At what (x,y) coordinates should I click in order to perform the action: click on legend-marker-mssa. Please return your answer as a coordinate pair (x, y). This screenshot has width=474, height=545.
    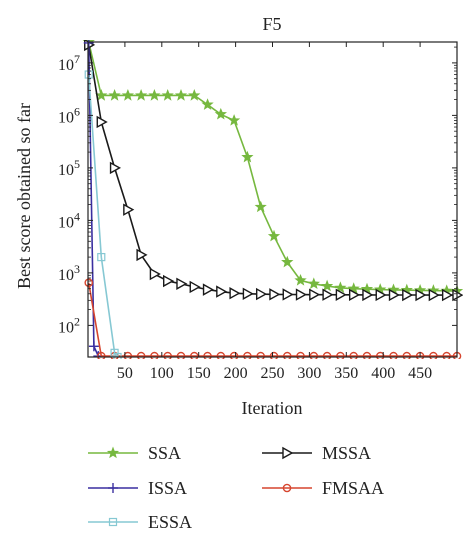
    Looking at the image, I should click on (288, 453).